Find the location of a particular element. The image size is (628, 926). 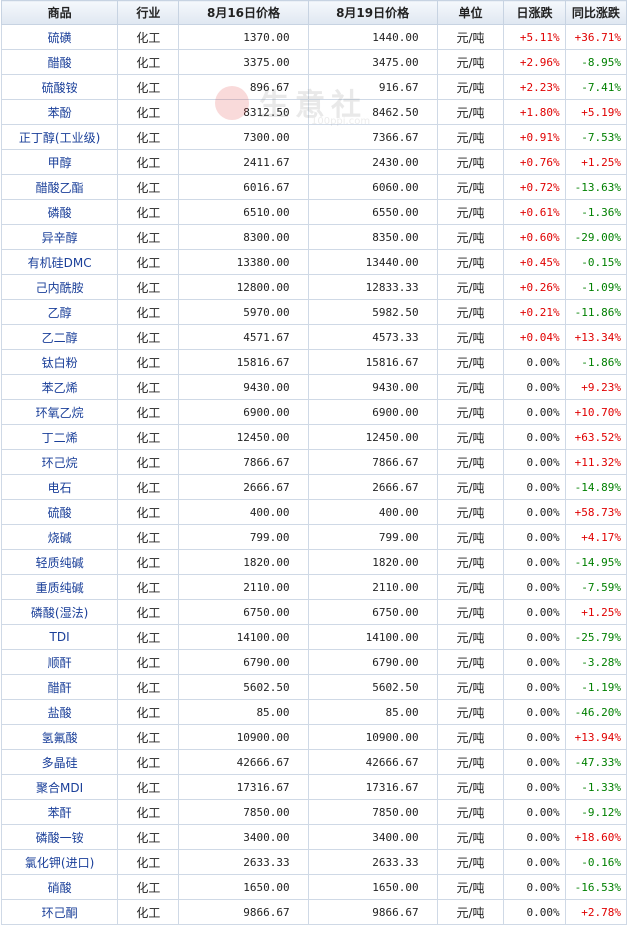

yoy-change-cell: -1.33% is located at coordinates (596, 787).